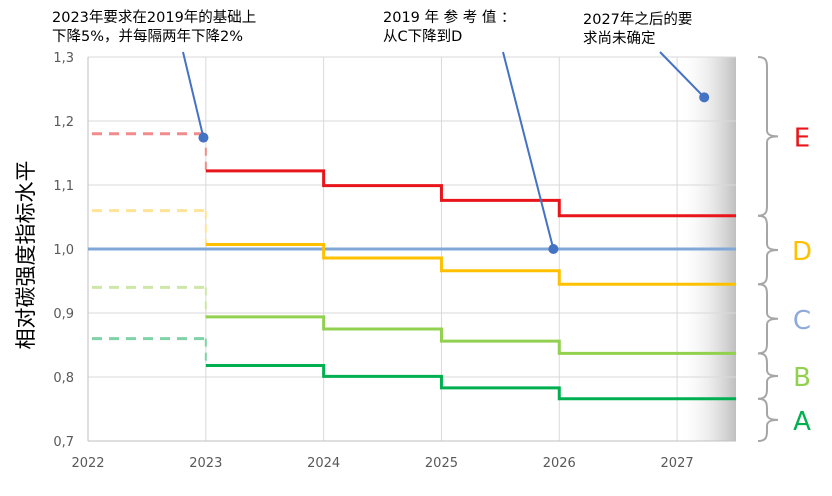 This screenshot has height=496, width=832. I want to click on x-tick-label: 2024, so click(323, 463).